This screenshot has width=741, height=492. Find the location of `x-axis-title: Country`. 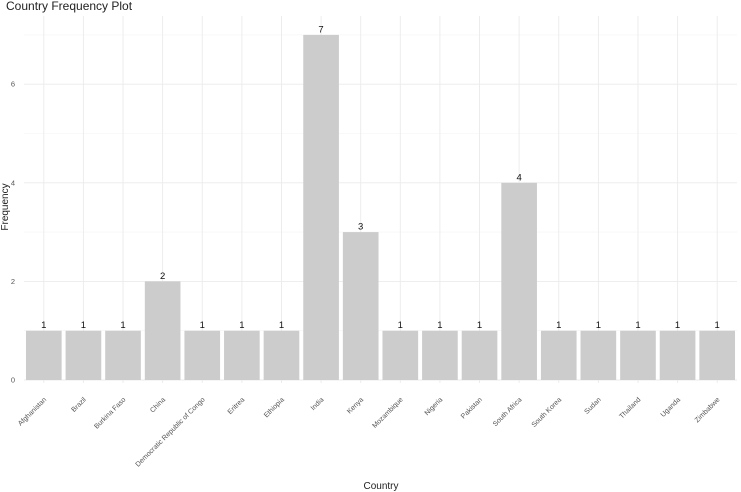

x-axis-title: Country is located at coordinates (380, 486).